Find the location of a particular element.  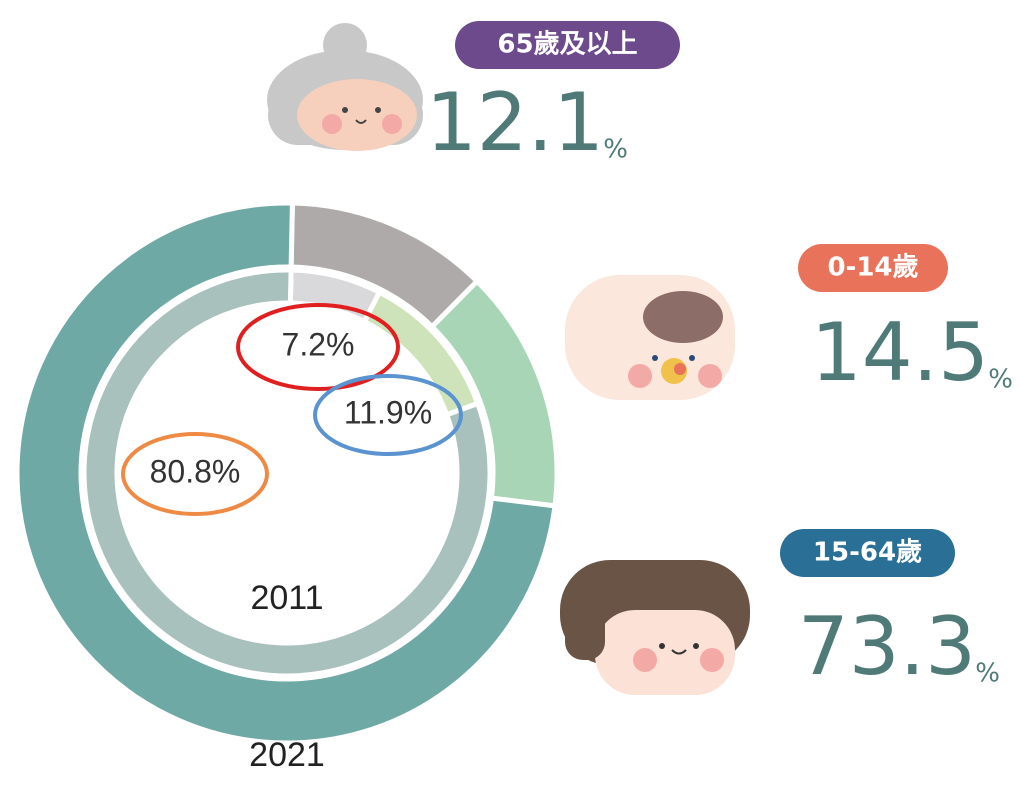

value-label: 7.2% is located at coordinates (318, 344).